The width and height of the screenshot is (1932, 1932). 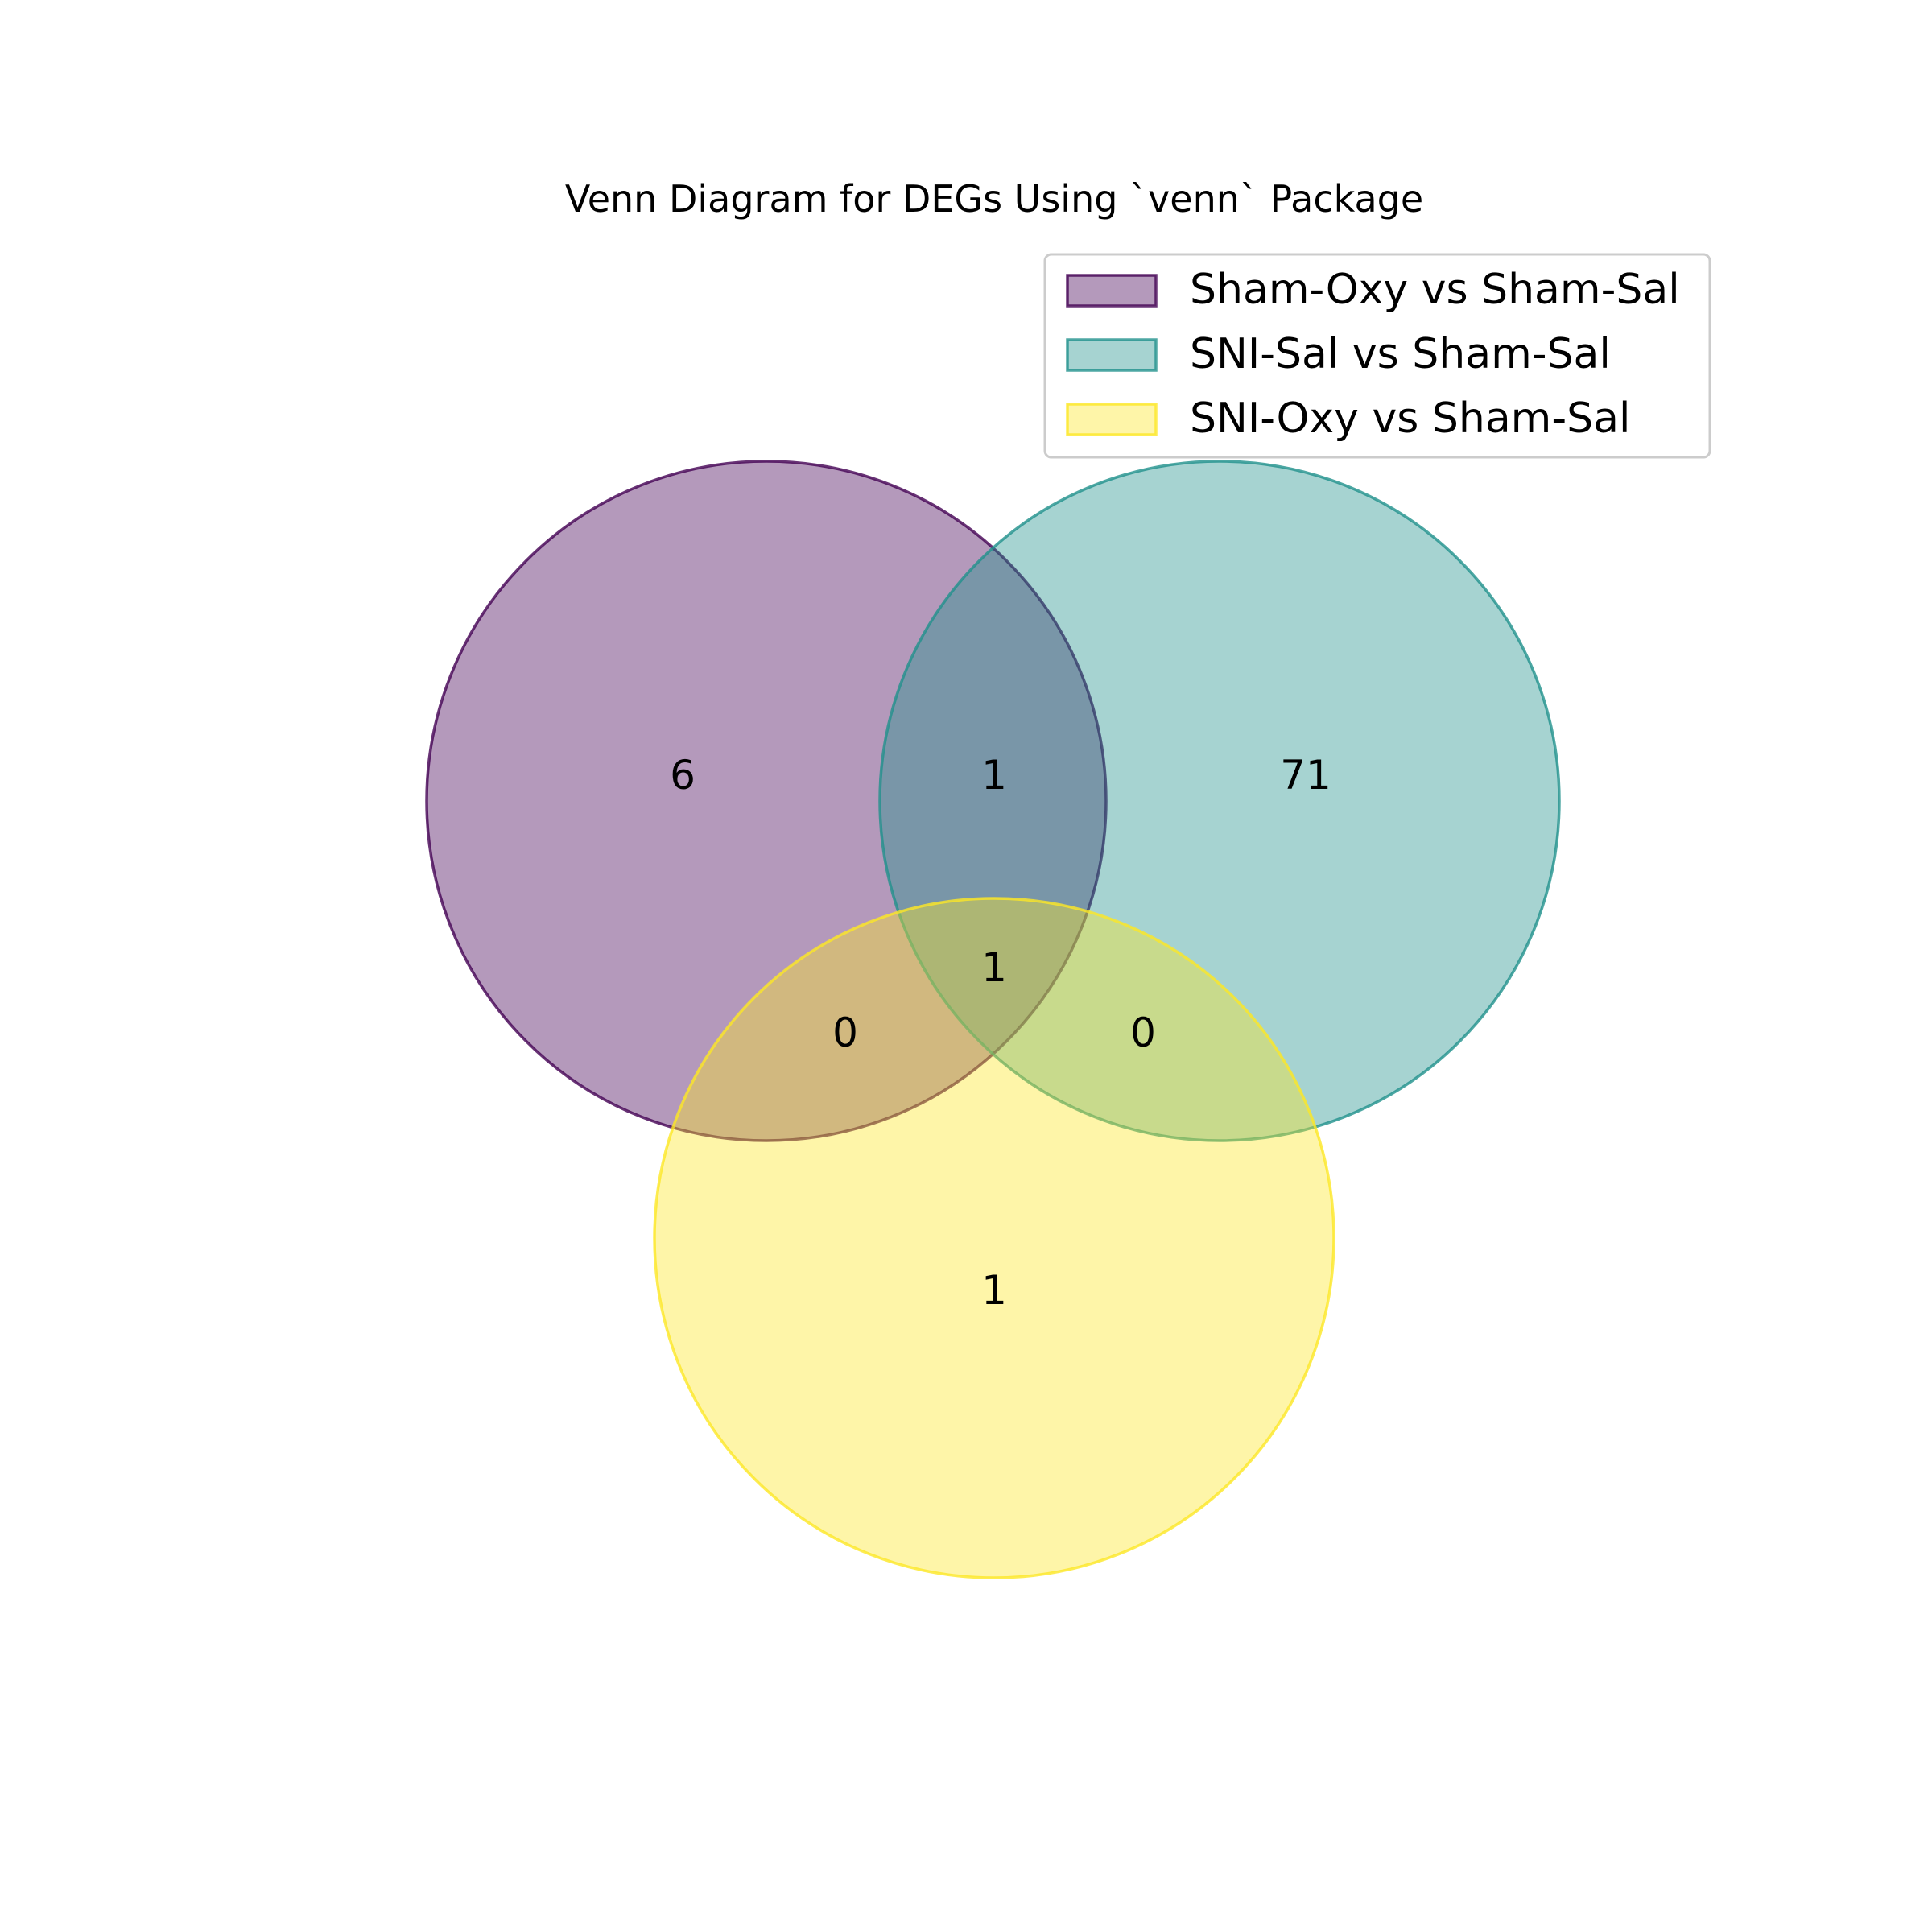 I want to click on legend-item-1: Sham-Oxy vs Sham-Sal, so click(x=1373, y=290).